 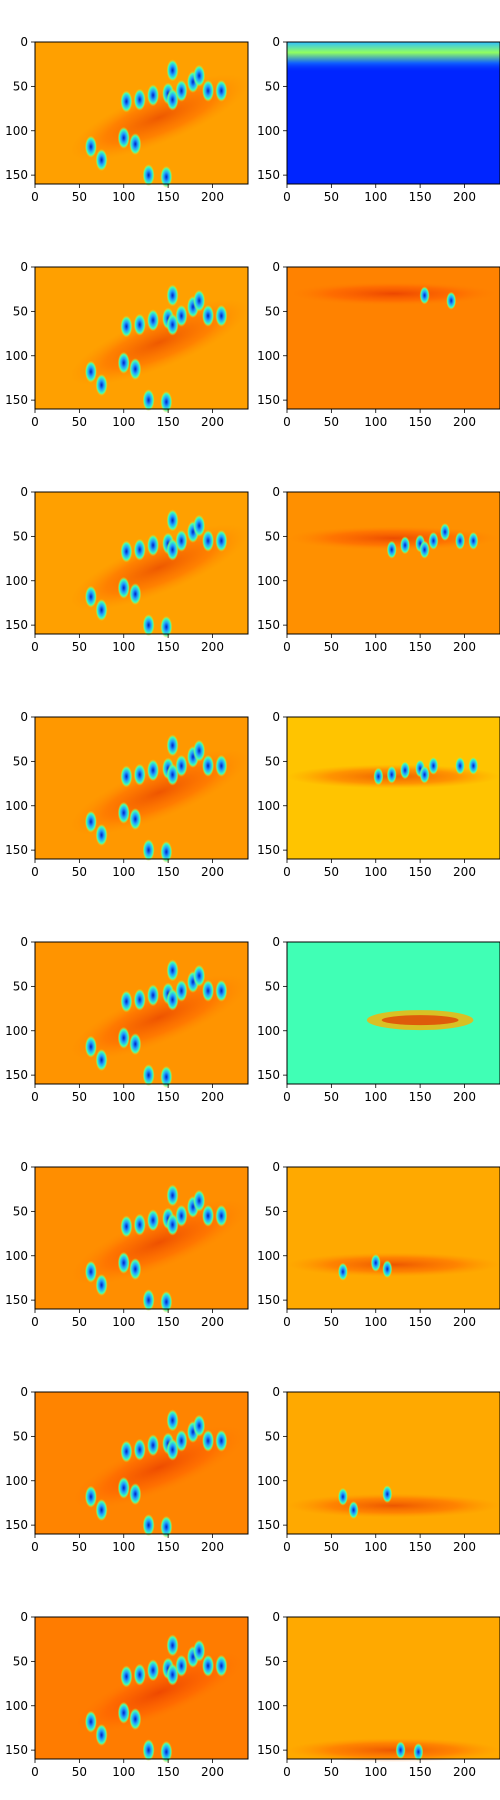 I want to click on axes-11: 0 50 100 150 200 0 50 100 150, so click(x=378, y=1244).